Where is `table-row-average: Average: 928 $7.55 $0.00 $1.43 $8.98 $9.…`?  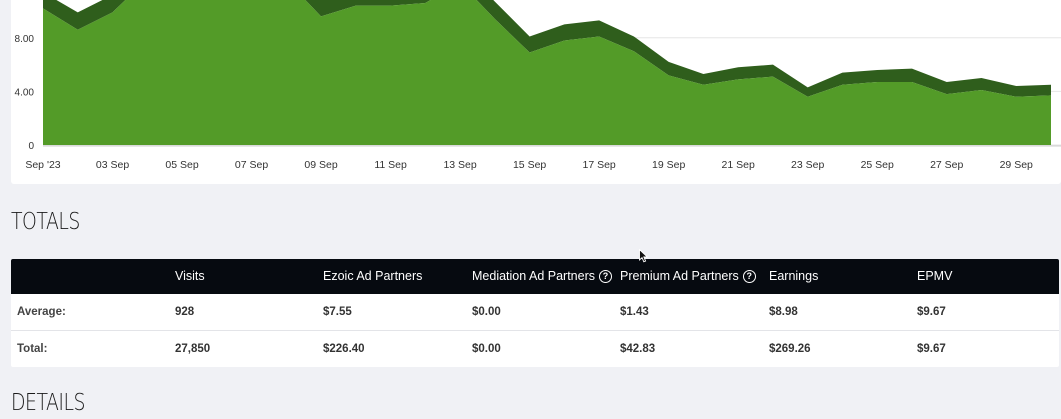
table-row-average: Average: 928 $7.55 $0.00 $1.43 $8.98 $9.… is located at coordinates (535, 312).